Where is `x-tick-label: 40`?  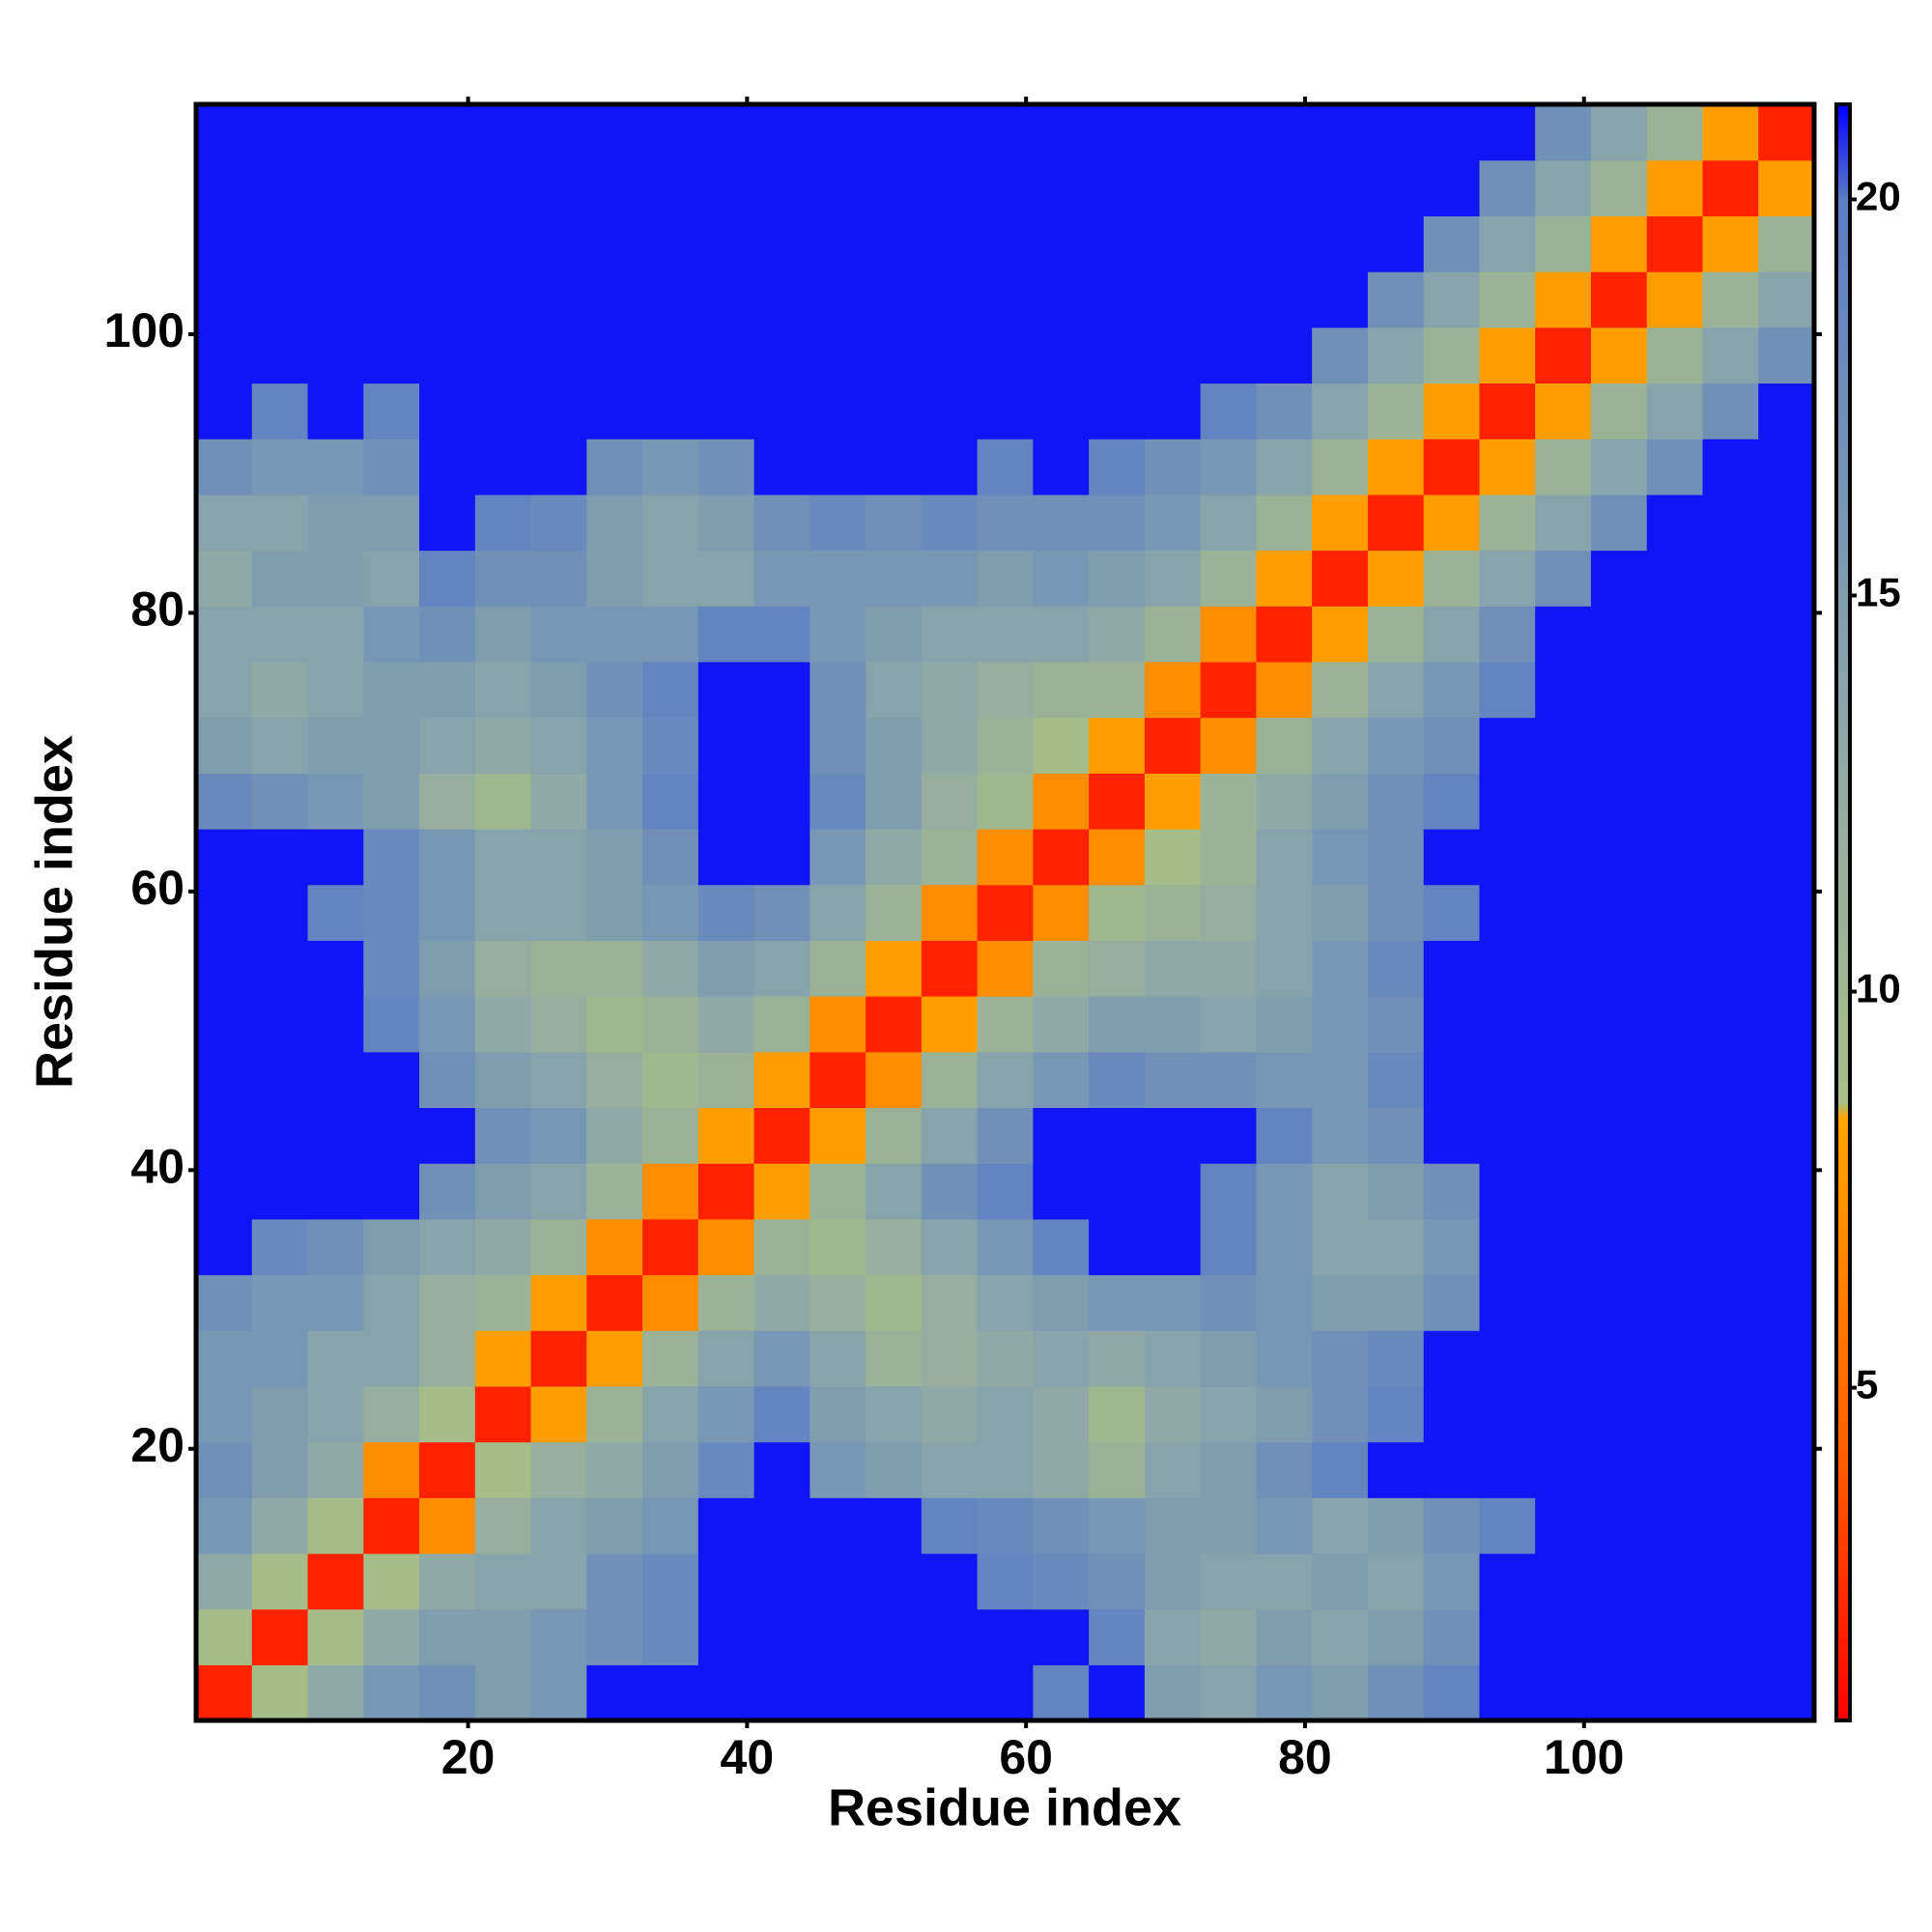
x-tick-label: 40 is located at coordinates (748, 1757).